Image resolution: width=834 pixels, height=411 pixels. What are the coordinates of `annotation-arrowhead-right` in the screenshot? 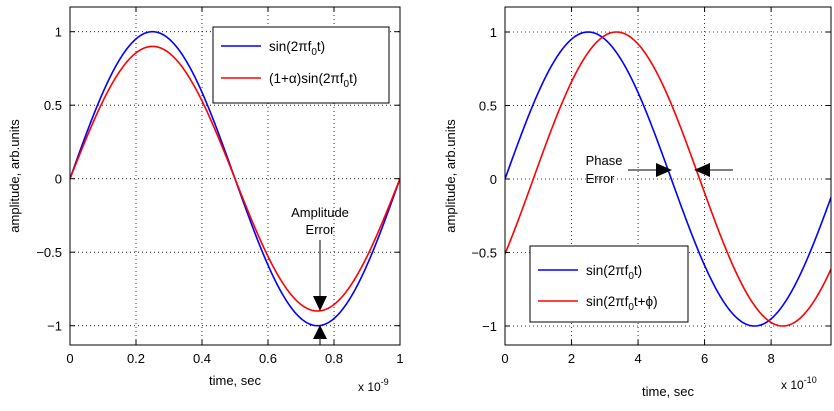 It's located at (664, 170).